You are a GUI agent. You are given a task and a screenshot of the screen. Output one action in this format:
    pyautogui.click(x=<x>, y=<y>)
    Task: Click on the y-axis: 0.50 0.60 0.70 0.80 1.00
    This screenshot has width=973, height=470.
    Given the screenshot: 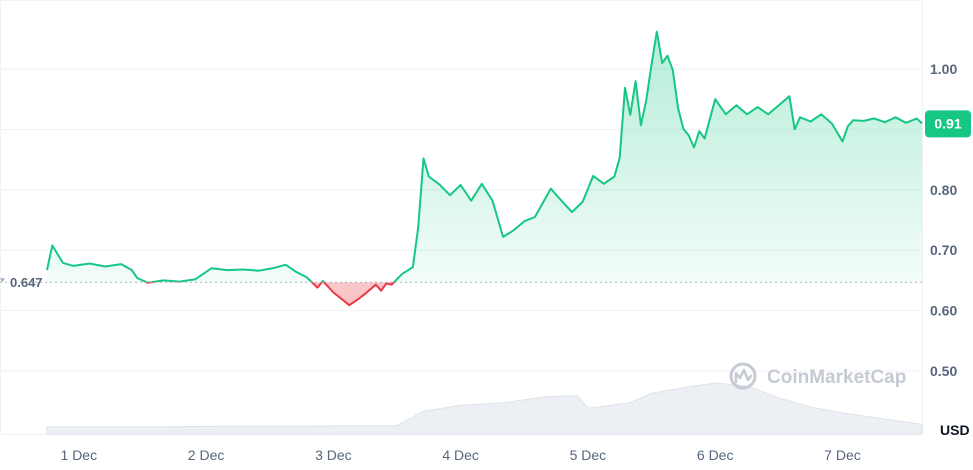 What is the action you would take?
    pyautogui.click(x=943, y=220)
    